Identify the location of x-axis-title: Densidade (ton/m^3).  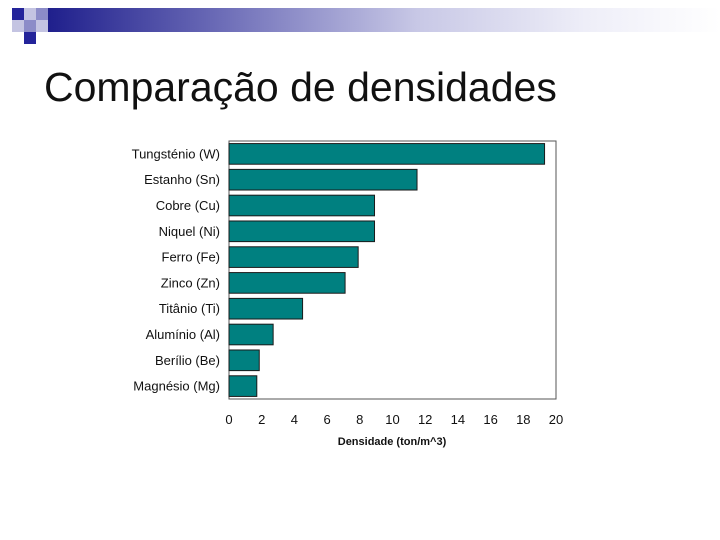
(392, 442).